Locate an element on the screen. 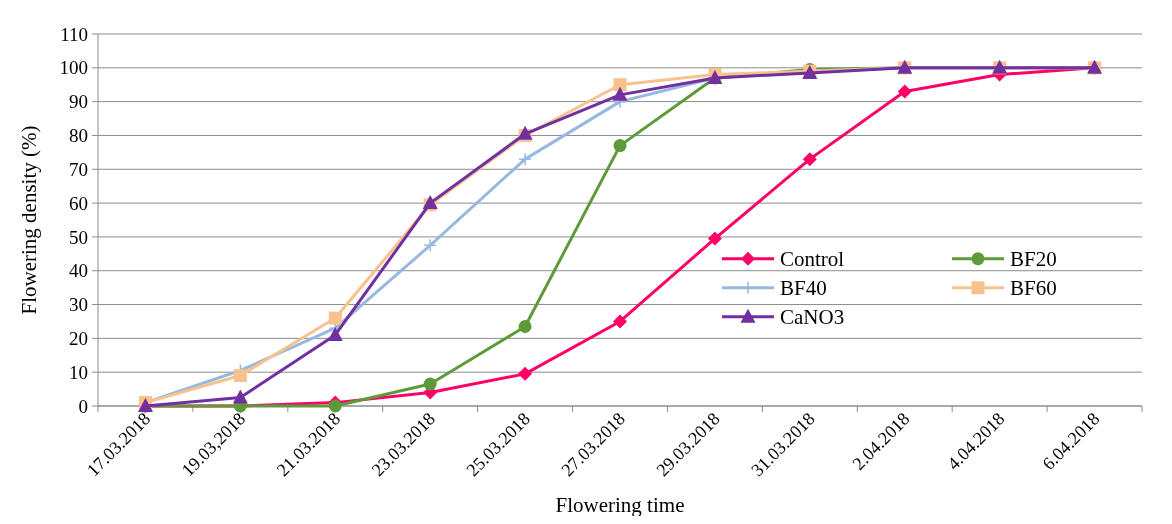 This screenshot has width=1172, height=524. y-tick-label: 60 is located at coordinates (78, 203).